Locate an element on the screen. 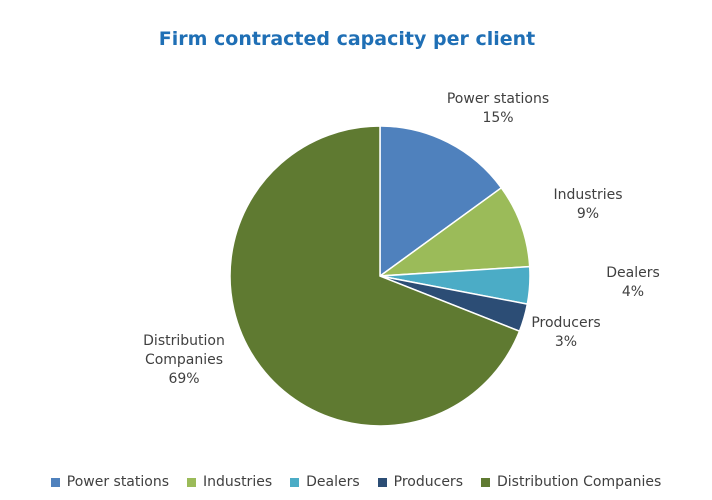  legend-label: Dealers is located at coordinates (333, 482).